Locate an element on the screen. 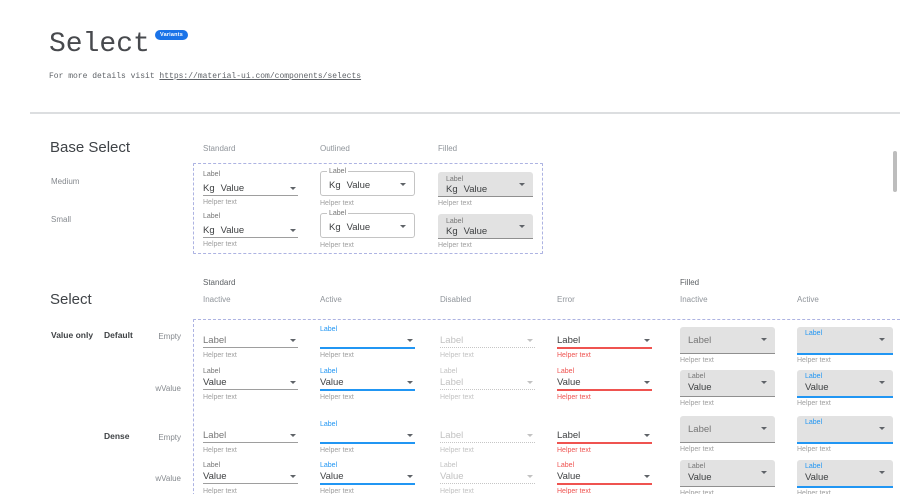 Image resolution: width=900 pixels, height=494 pixels. group-header-filled: Filled is located at coordinates (690, 282).